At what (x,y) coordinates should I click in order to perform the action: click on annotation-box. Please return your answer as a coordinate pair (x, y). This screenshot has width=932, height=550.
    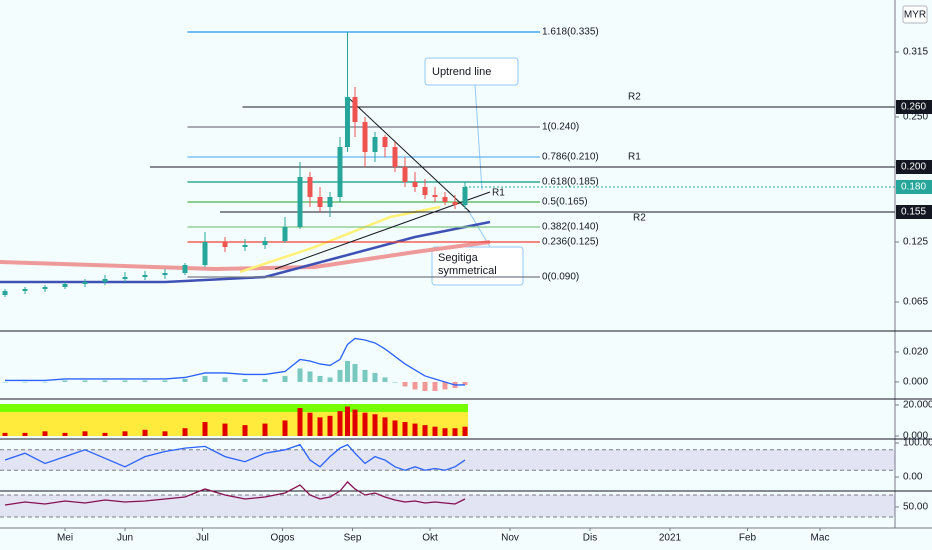
    Looking at the image, I should click on (471, 71).